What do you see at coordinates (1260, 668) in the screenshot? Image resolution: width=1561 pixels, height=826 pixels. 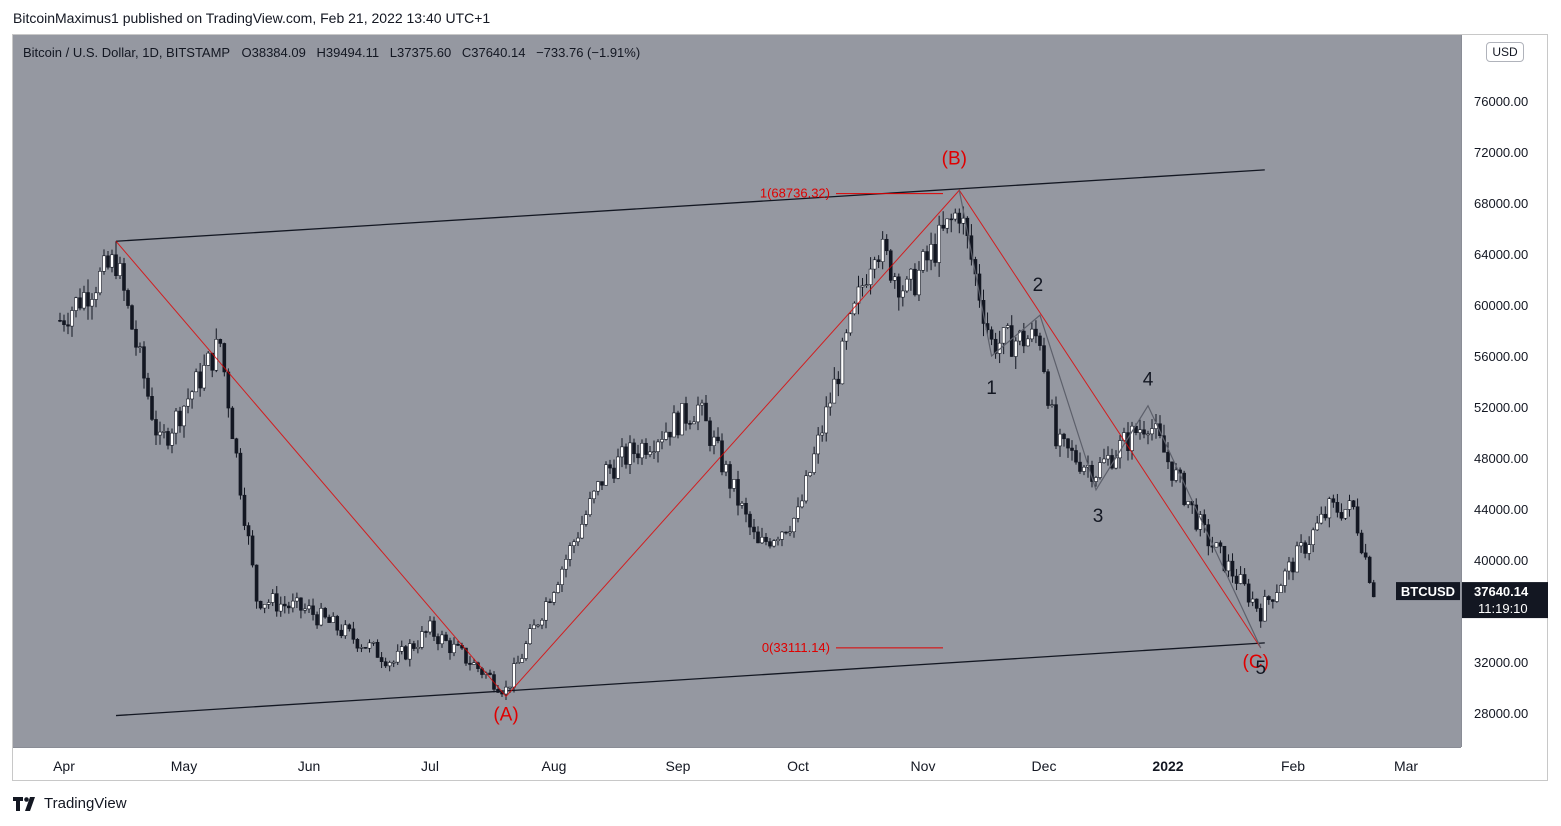 I see `sub-wave-label: 5` at bounding box center [1260, 668].